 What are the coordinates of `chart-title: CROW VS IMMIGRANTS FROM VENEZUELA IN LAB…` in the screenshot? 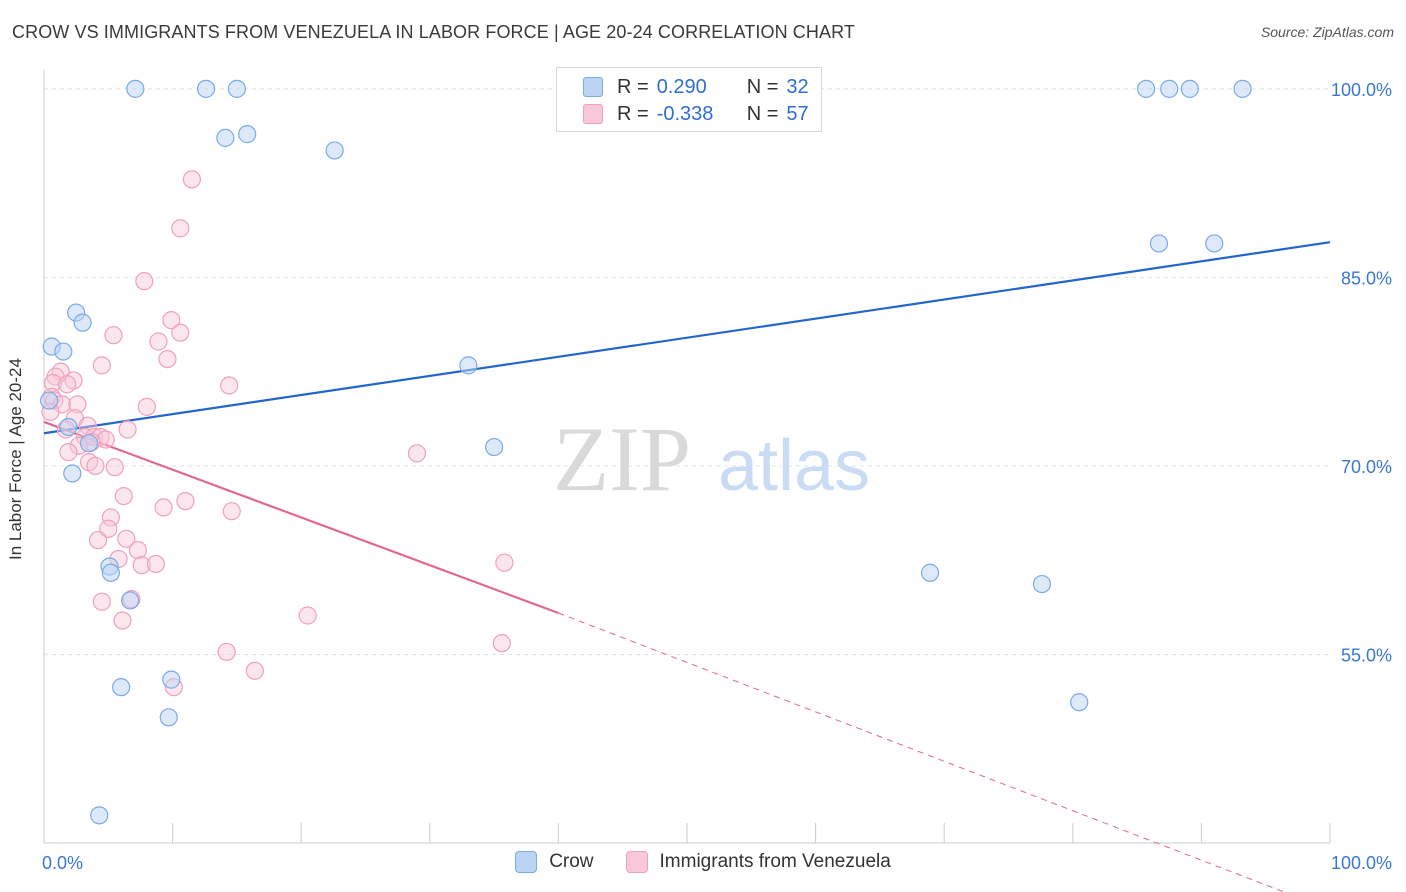 It's located at (433, 32).